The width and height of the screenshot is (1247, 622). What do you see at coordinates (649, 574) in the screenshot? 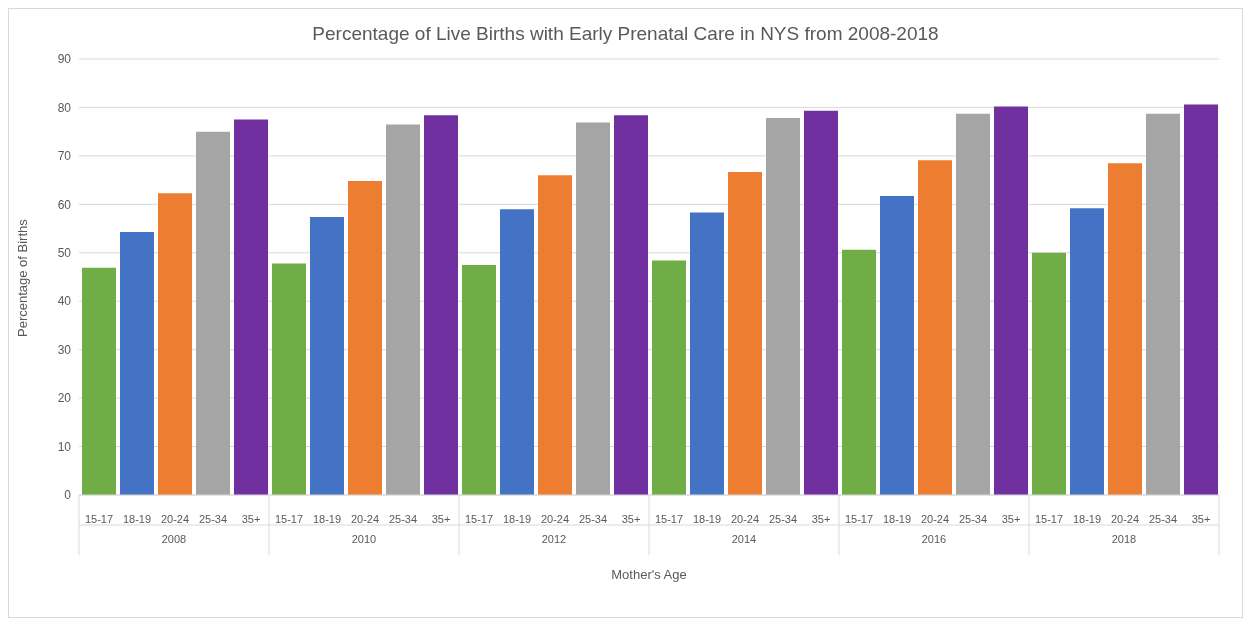
I see `x-axis-title: Mother's Age` at bounding box center [649, 574].